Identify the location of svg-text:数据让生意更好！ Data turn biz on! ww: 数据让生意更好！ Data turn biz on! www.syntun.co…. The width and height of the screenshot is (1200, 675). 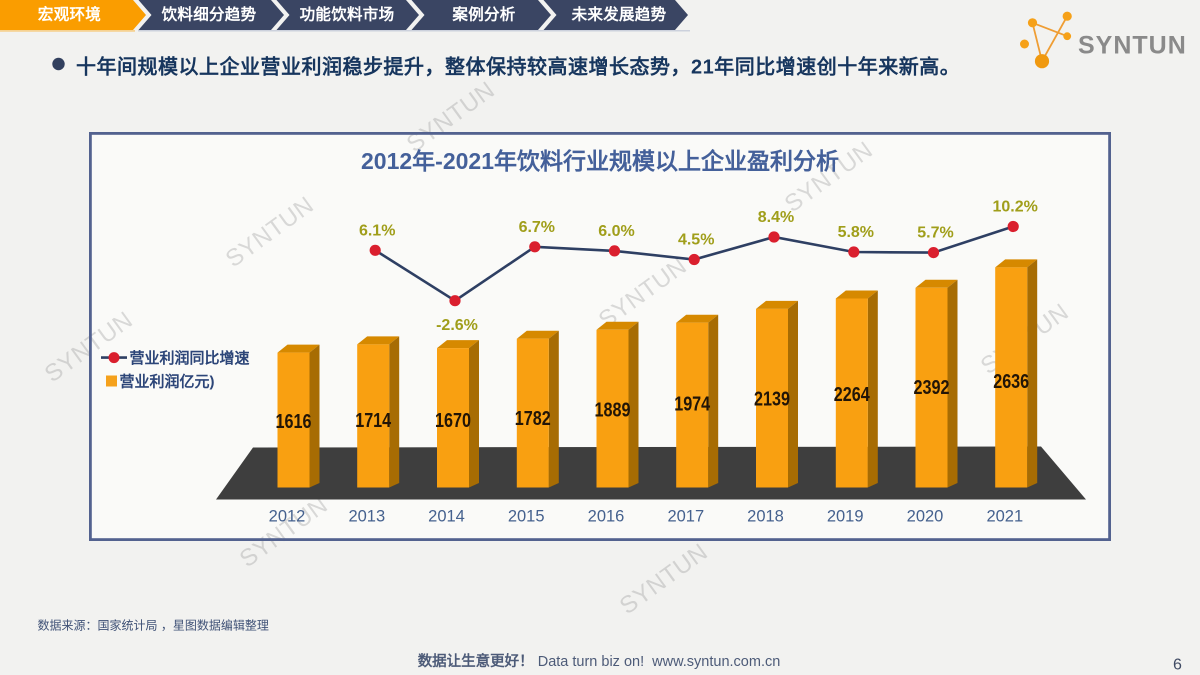
(599, 661).